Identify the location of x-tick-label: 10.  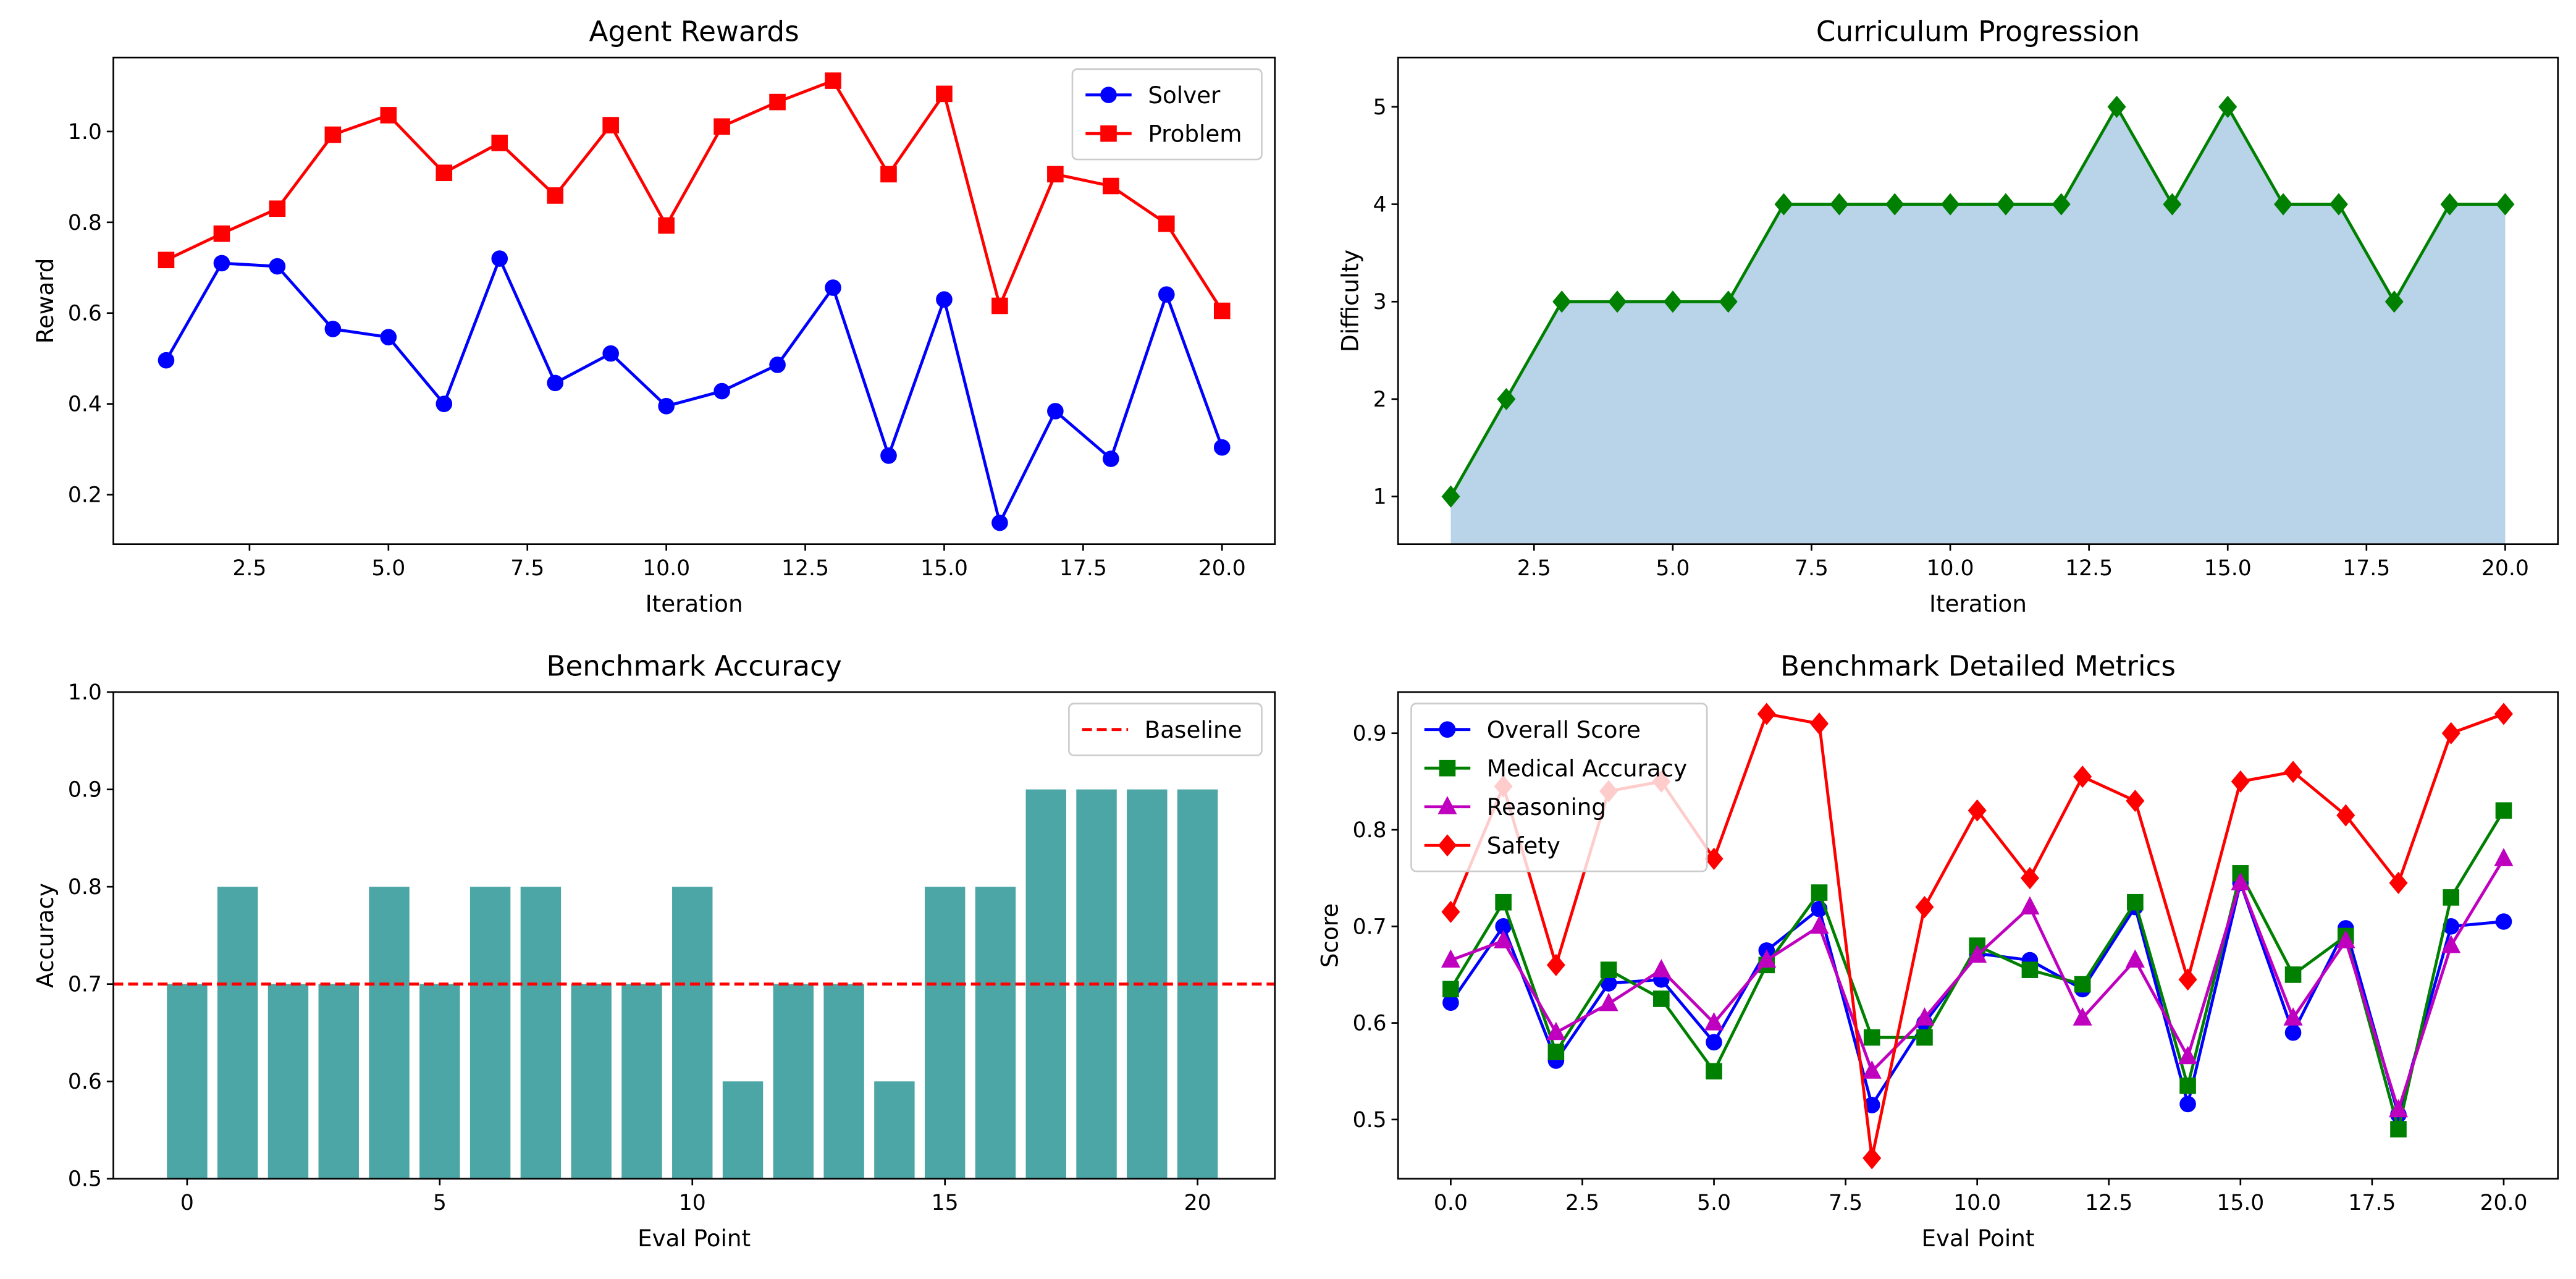
(692, 1203).